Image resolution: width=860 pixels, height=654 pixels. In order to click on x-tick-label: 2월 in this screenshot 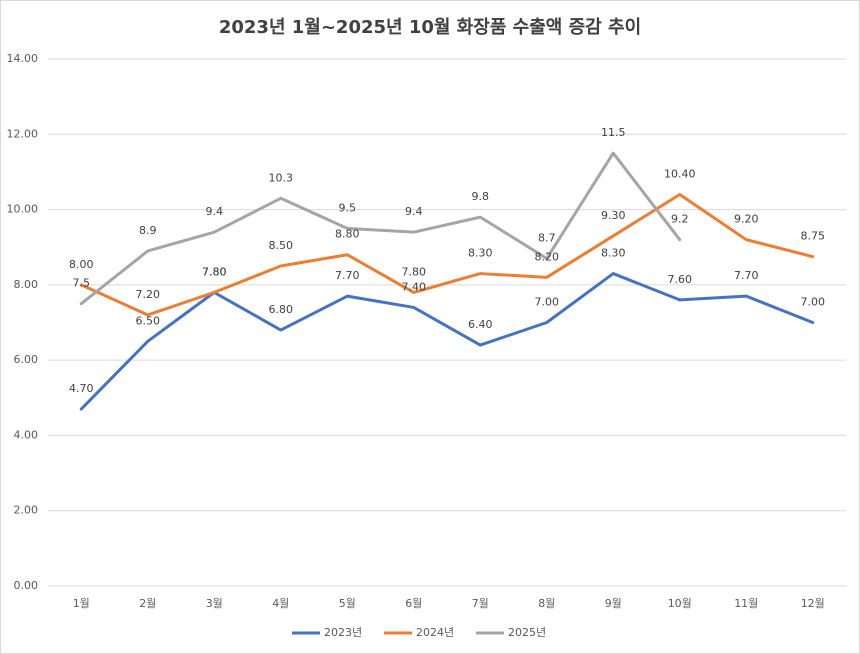, I will do `click(147, 603)`.